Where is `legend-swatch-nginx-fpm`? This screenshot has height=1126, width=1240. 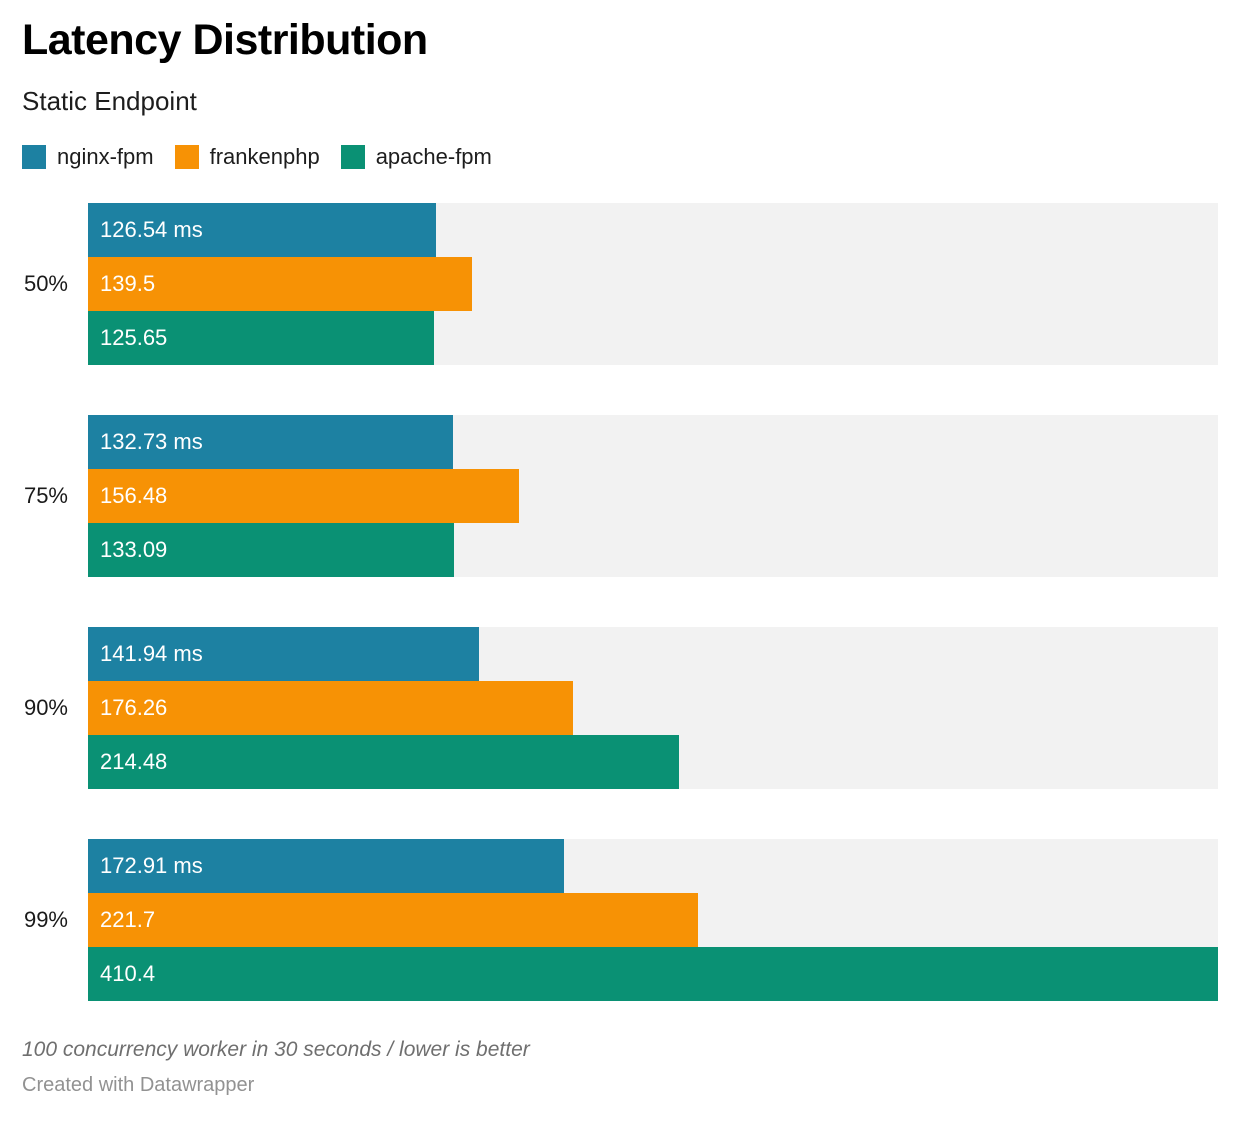
legend-swatch-nginx-fpm is located at coordinates (34, 157).